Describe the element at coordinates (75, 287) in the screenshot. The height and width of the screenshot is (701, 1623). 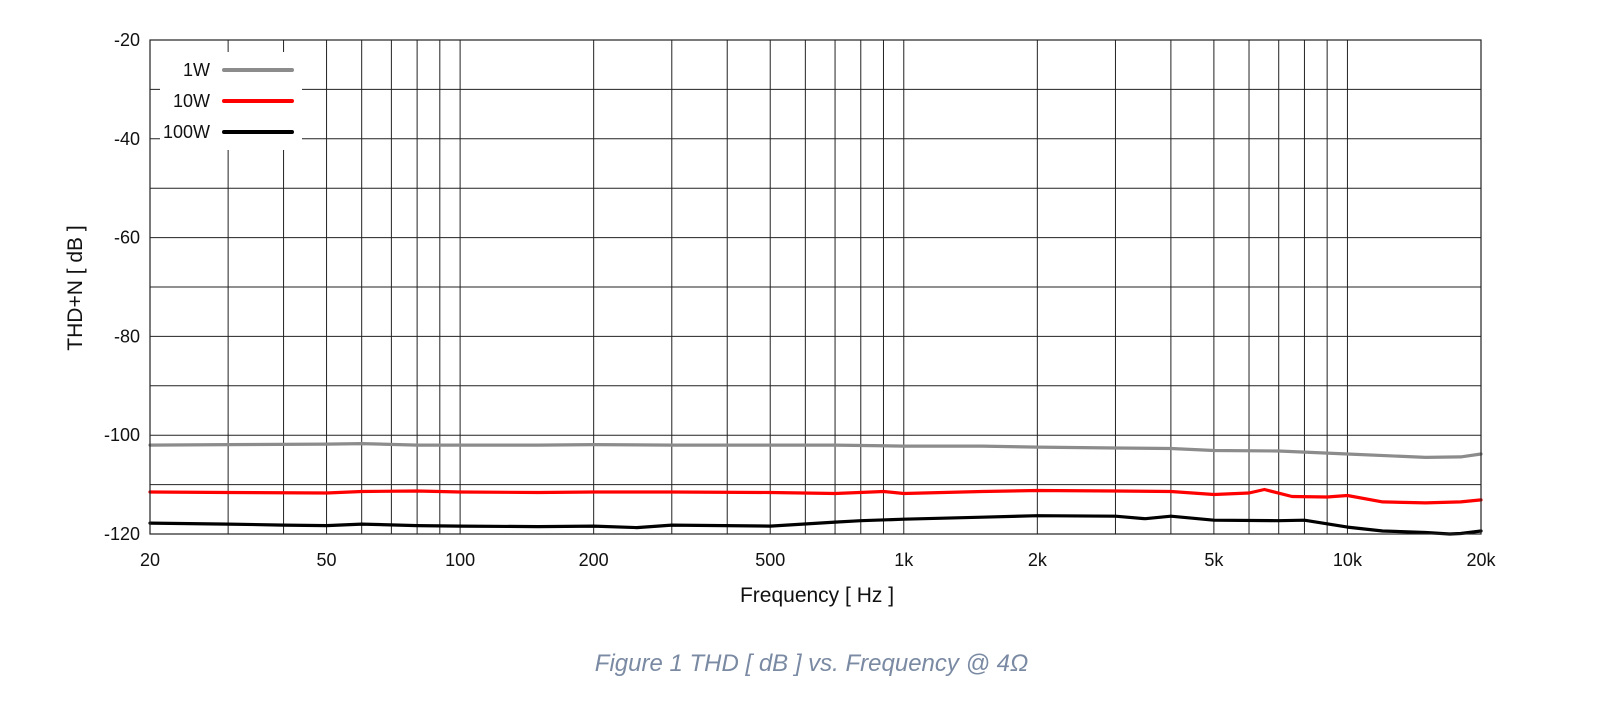
I see `y-axis-label: THD+N [ dB ]` at that location.